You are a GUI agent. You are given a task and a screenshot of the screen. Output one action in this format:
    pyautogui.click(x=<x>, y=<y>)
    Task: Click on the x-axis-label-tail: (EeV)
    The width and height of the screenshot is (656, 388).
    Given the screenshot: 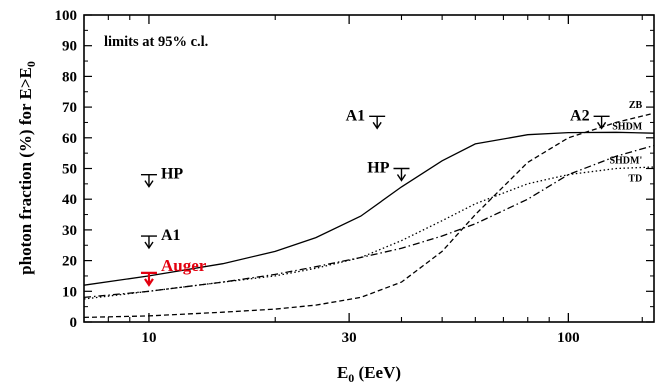 What is the action you would take?
    pyautogui.click(x=377, y=372)
    